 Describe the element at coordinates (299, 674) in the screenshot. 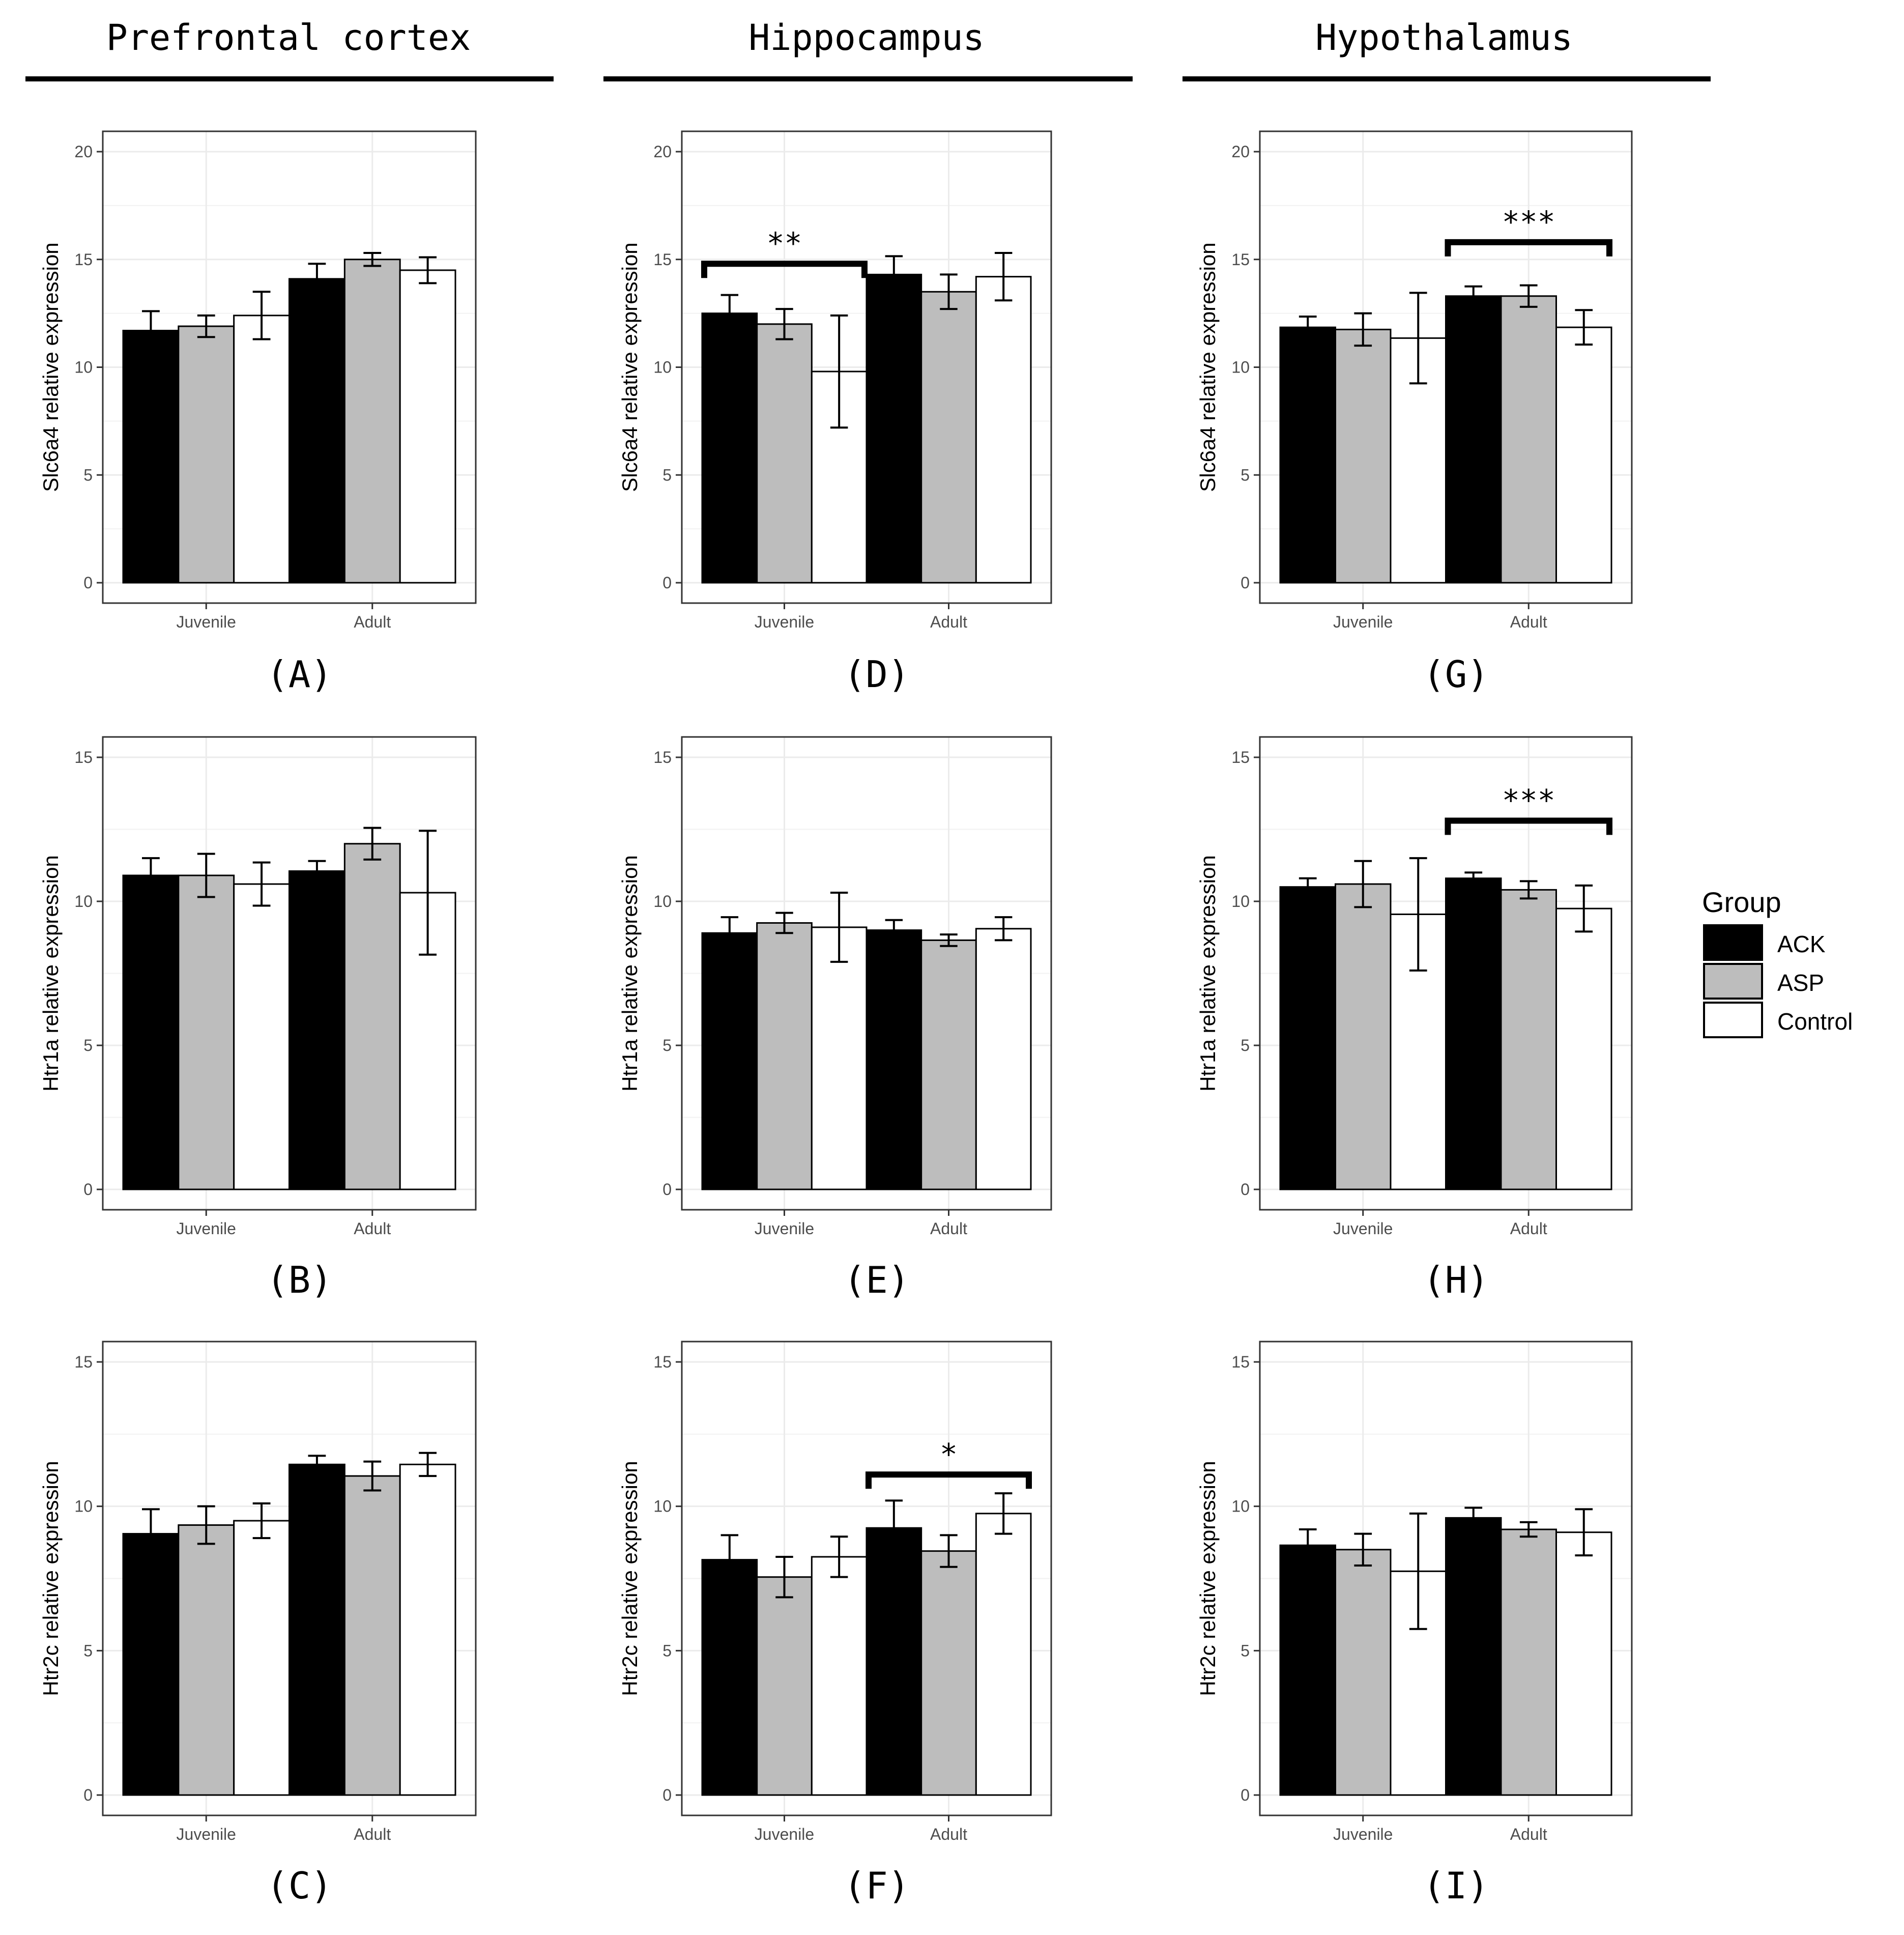

I see `panel-label: (A)` at that location.